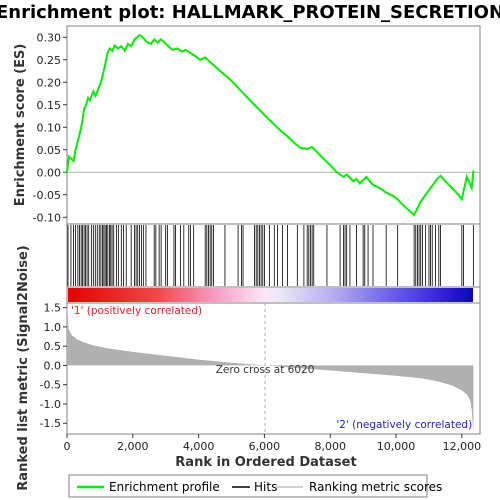 This screenshot has height=500, width=500. What do you see at coordinates (265, 370) in the screenshot?
I see `zero-cross-label: Zero cross at 6020` at bounding box center [265, 370].